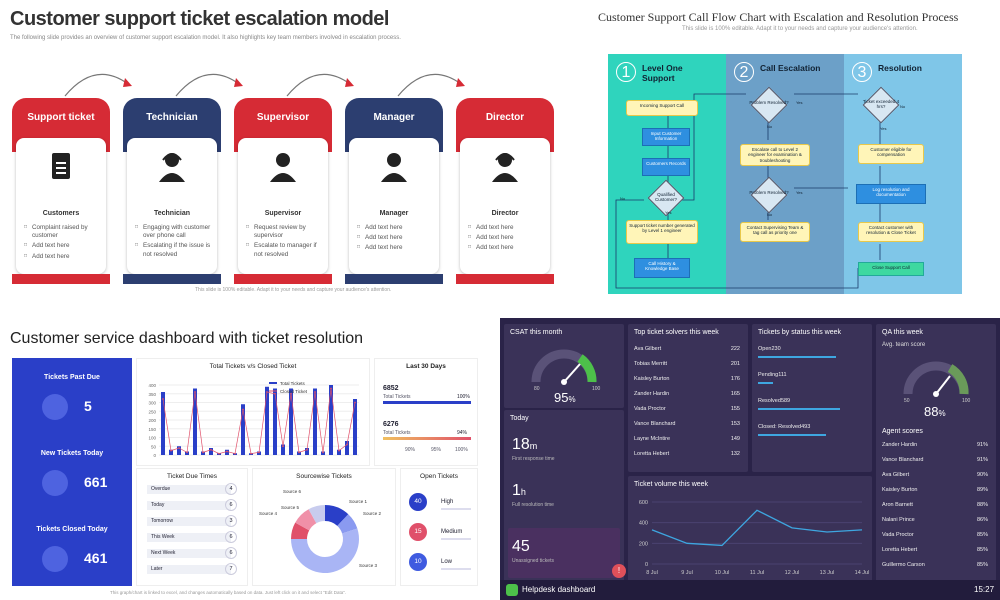  Describe the element at coordinates (564, 553) in the screenshot. I see `unassigned-card: 45 Unassigned tickets` at that location.